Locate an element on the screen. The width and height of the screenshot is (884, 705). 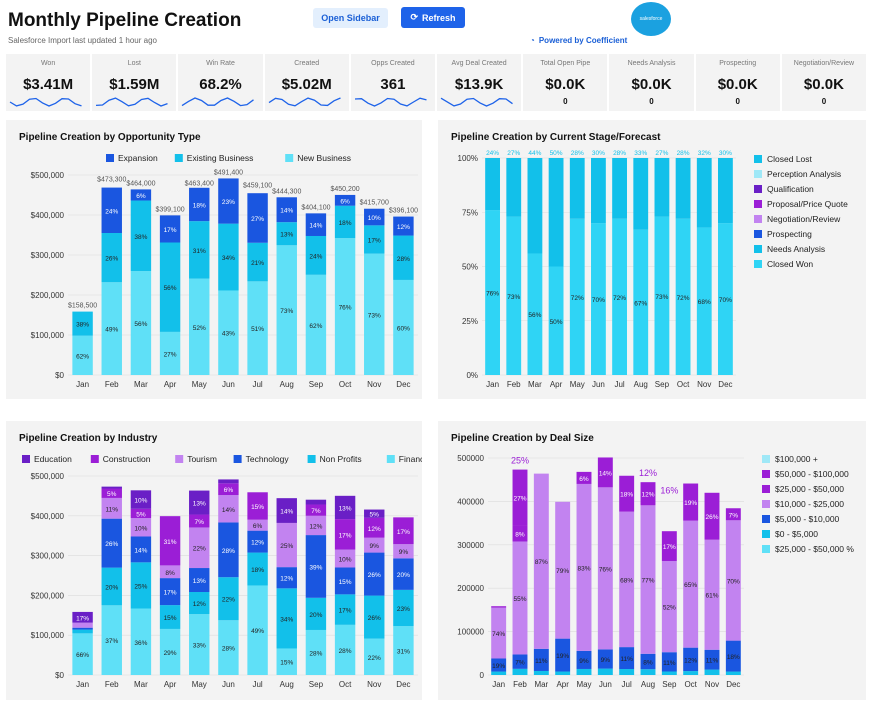
segment-label: 70% is located at coordinates (598, 300).